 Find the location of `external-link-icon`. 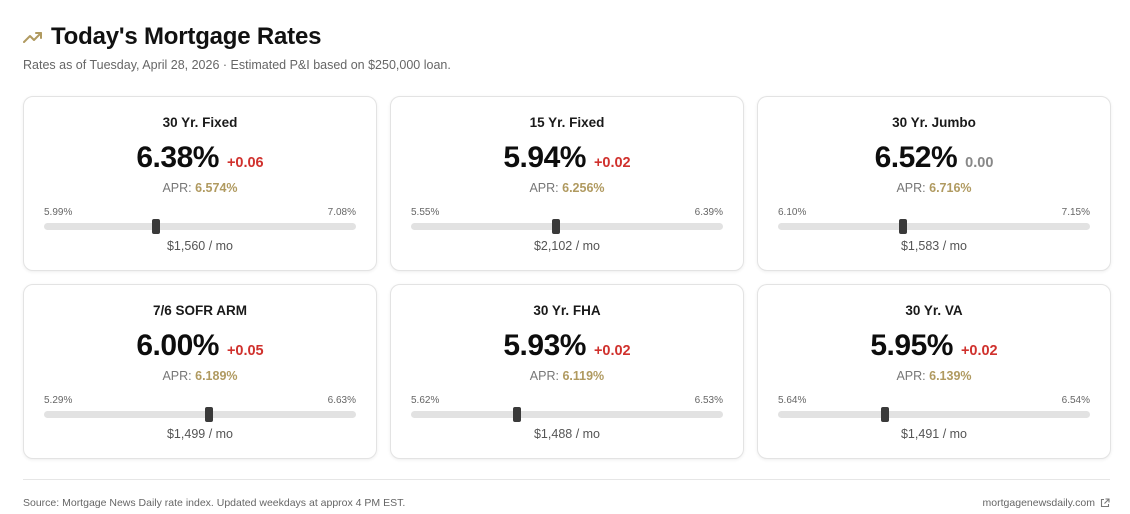

external-link-icon is located at coordinates (1105, 503).